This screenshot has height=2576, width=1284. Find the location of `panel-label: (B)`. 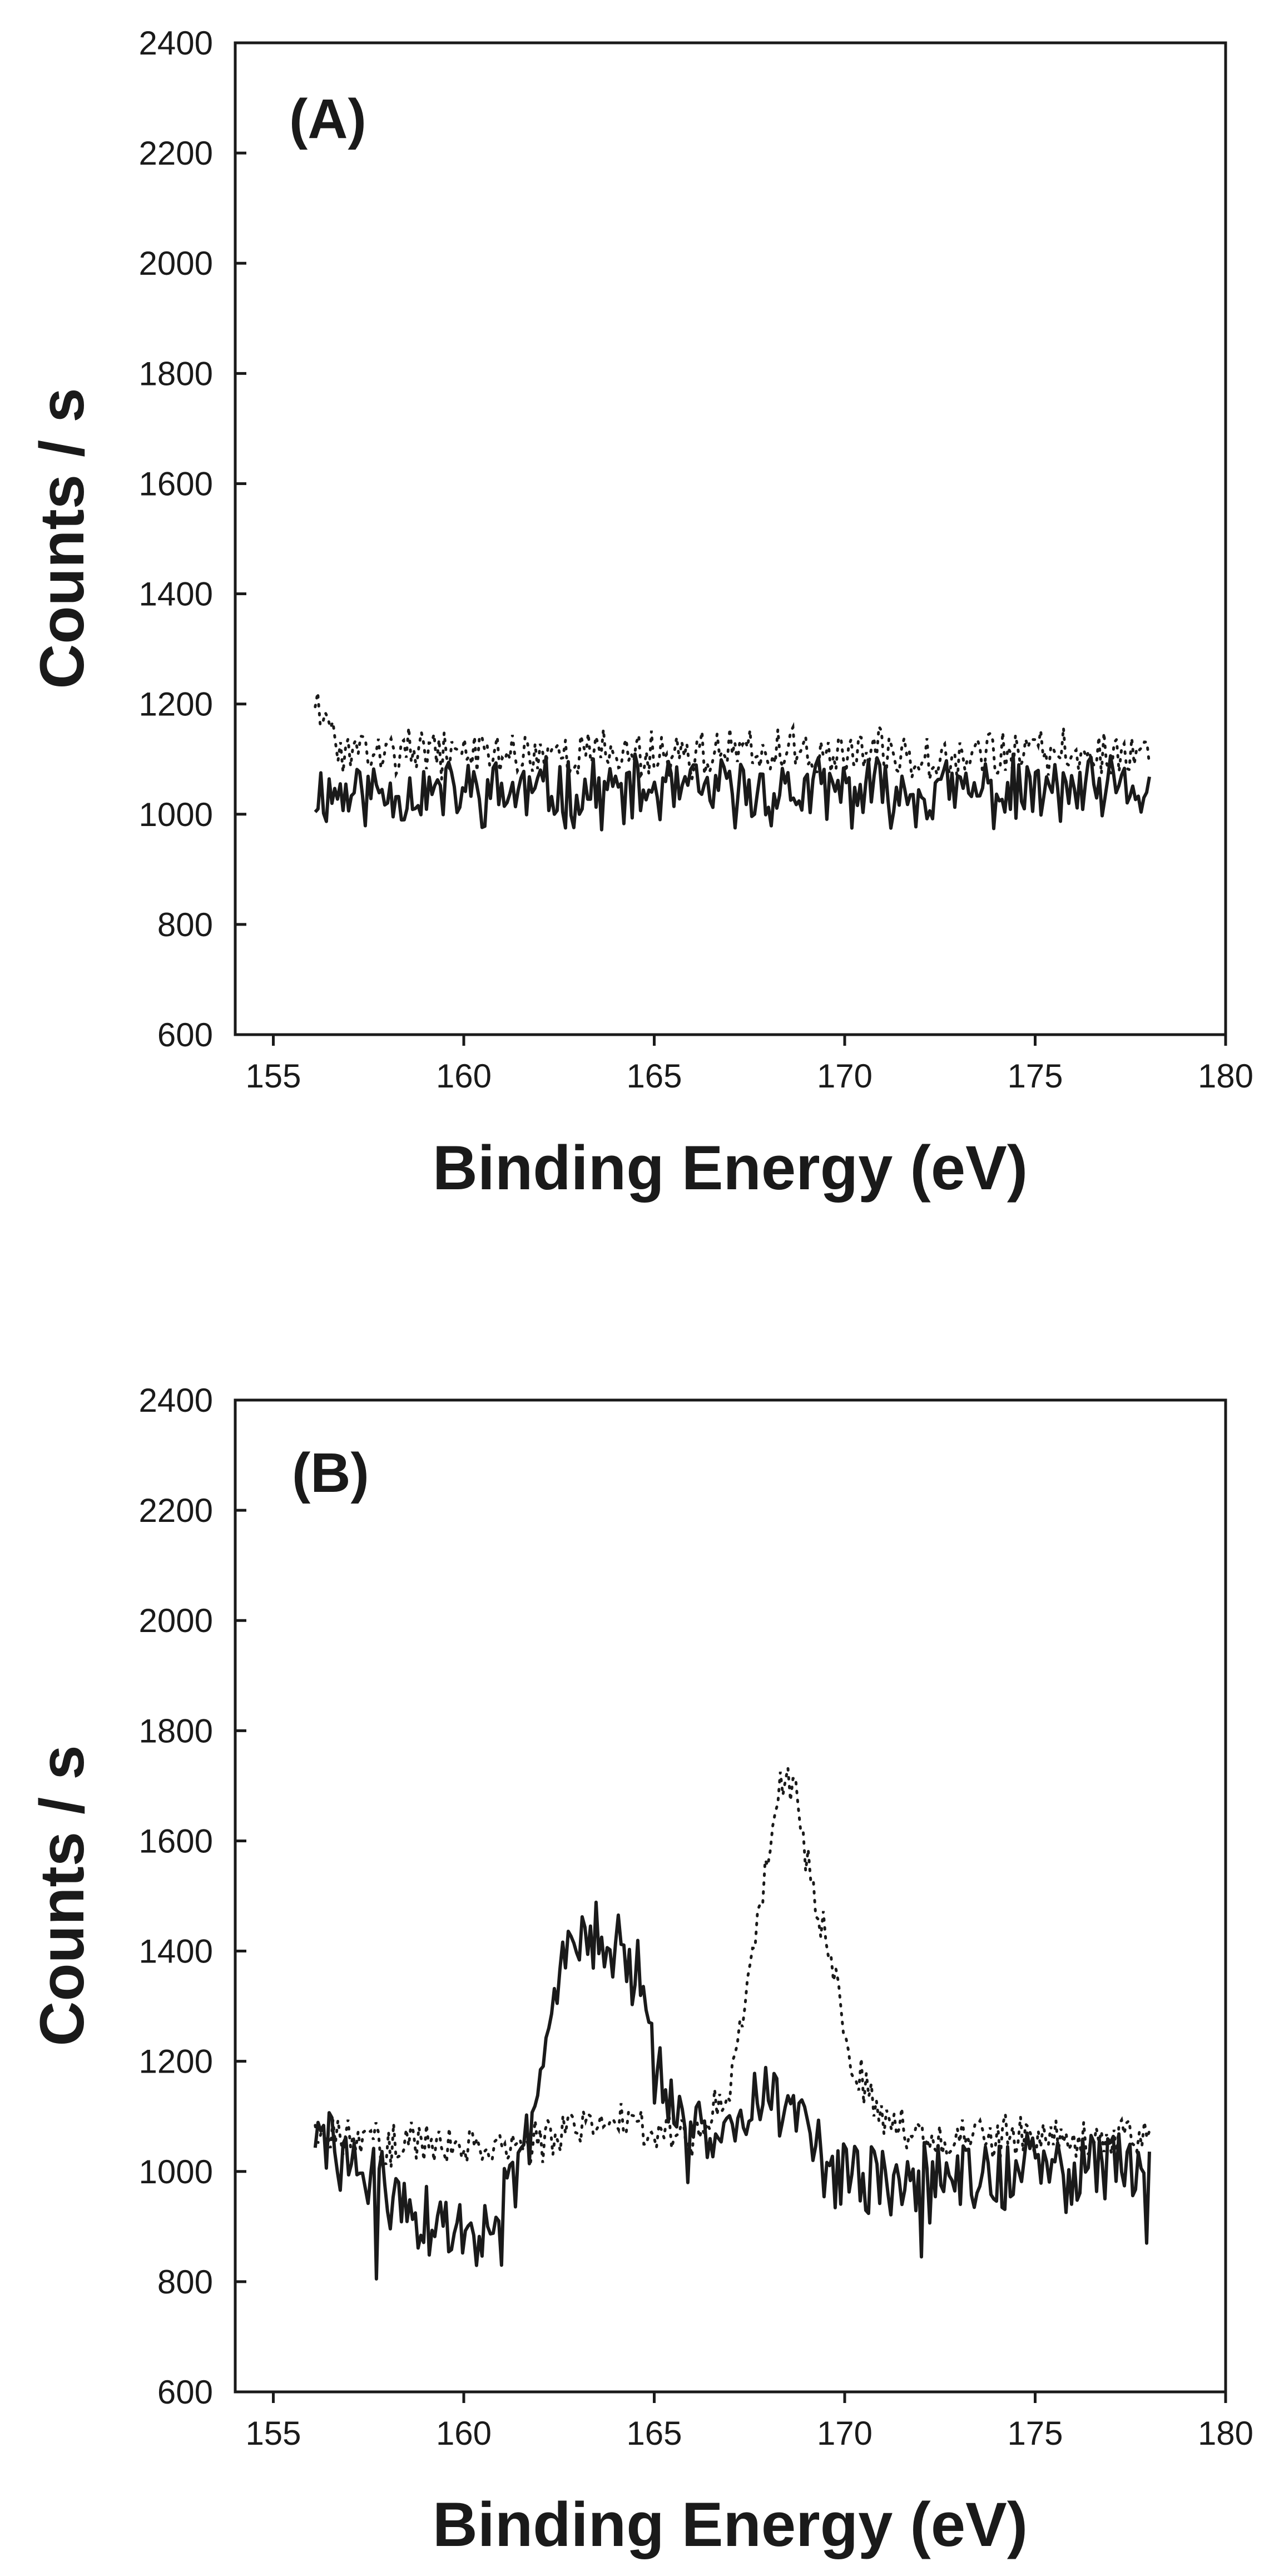

panel-label: (B) is located at coordinates (330, 1473).